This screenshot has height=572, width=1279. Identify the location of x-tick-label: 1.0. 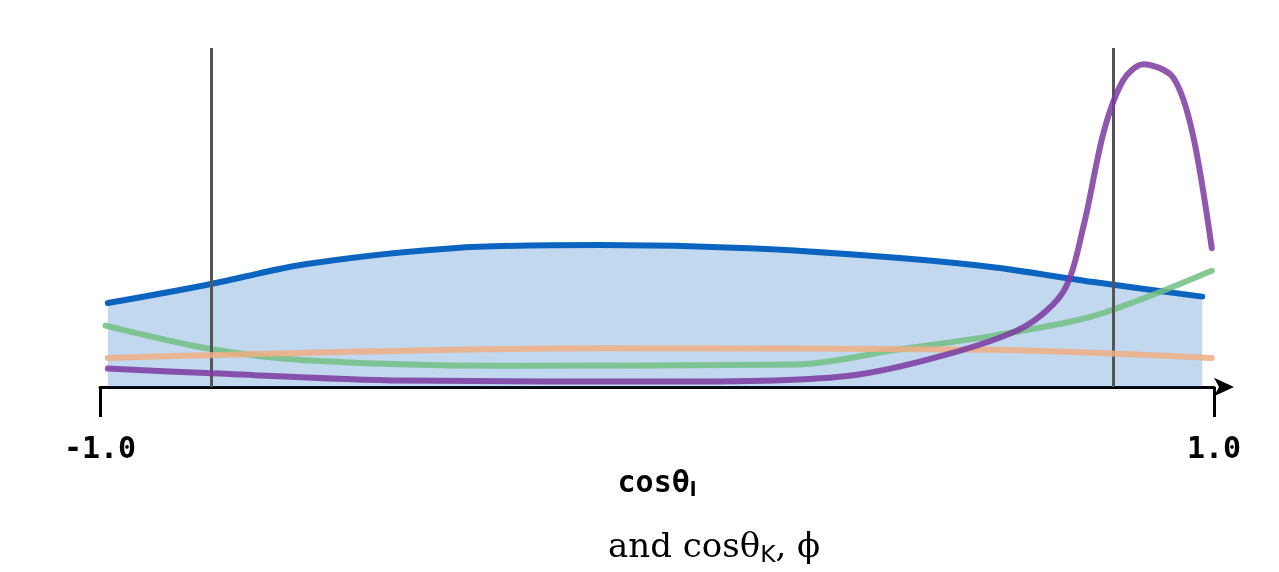
(1214, 447).